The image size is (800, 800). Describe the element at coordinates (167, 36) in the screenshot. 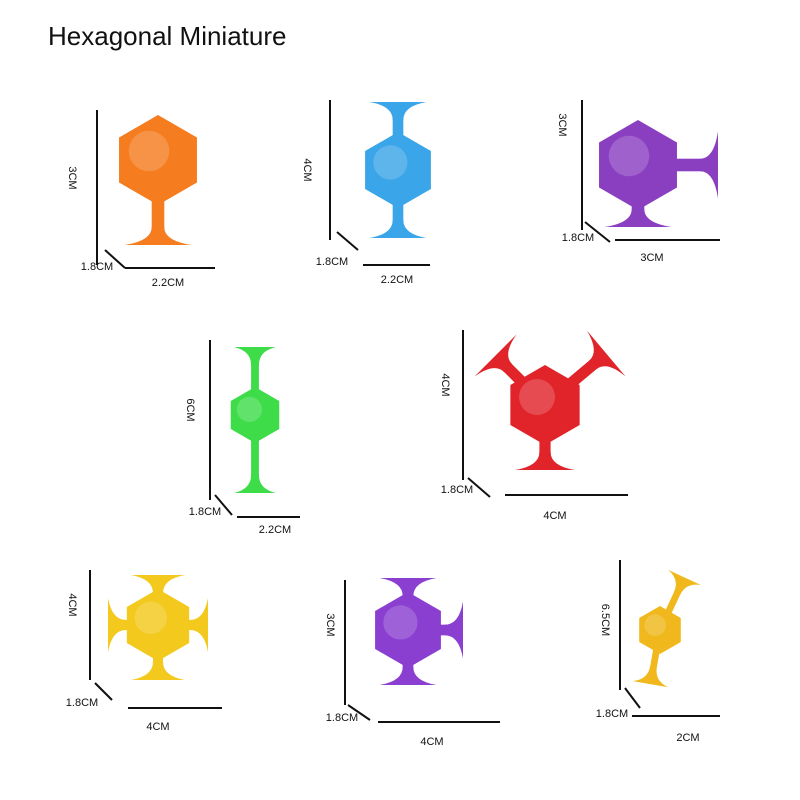

I see `title: Hexagonal Miniature` at that location.